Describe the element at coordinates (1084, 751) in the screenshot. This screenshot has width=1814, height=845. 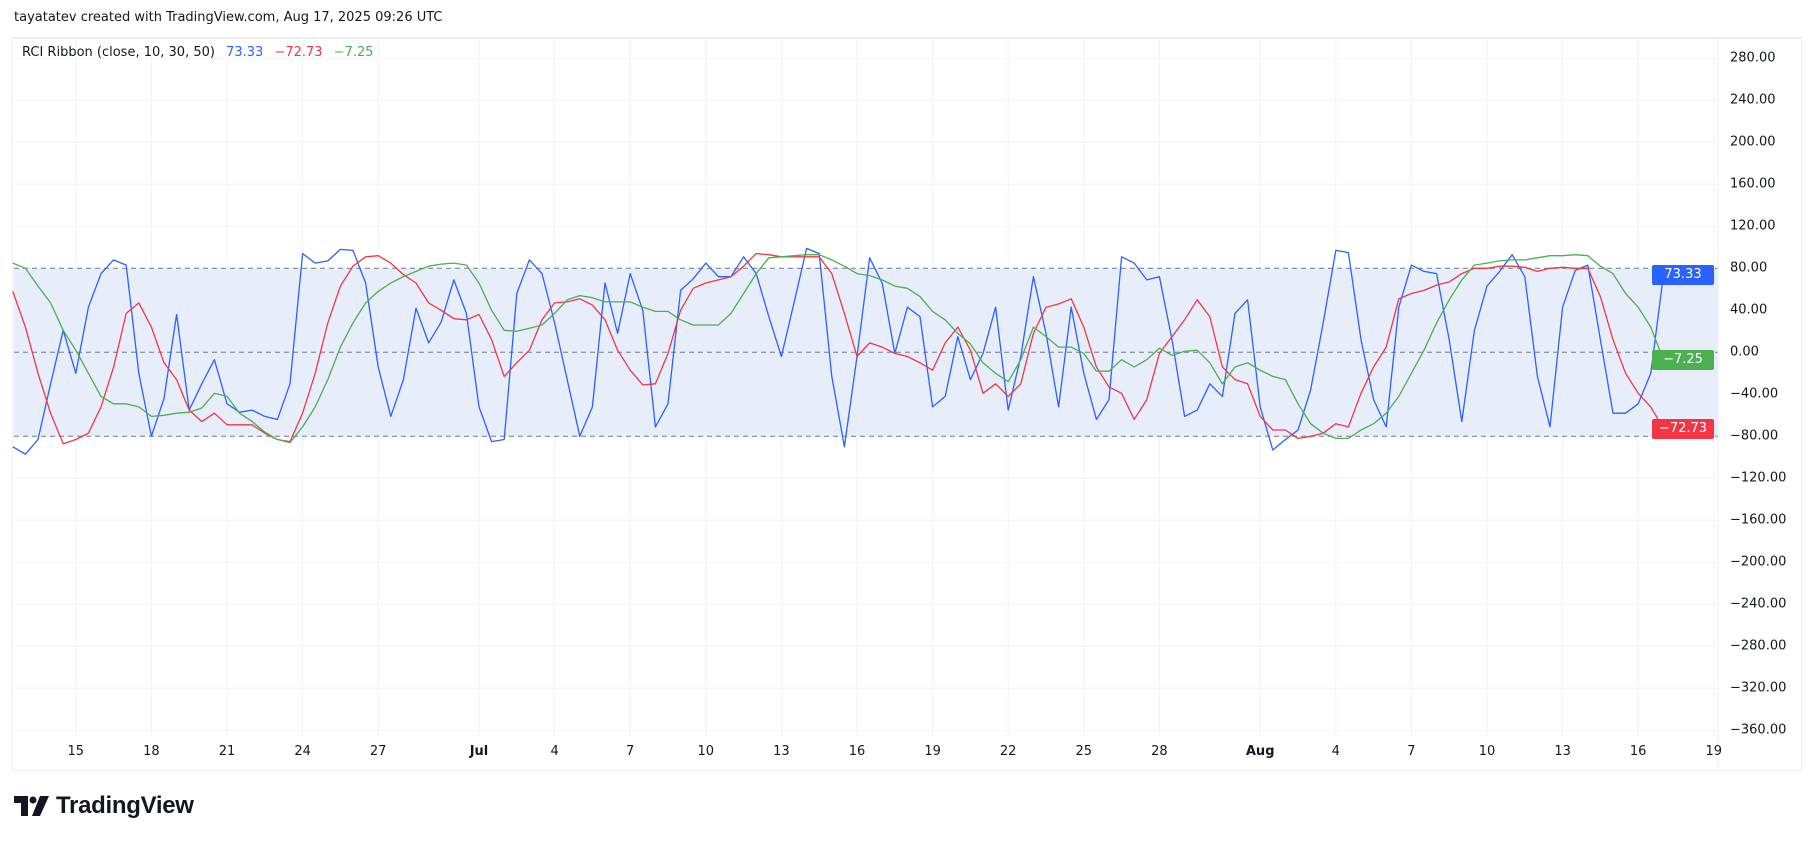
I see `x-tick-label: 25` at that location.